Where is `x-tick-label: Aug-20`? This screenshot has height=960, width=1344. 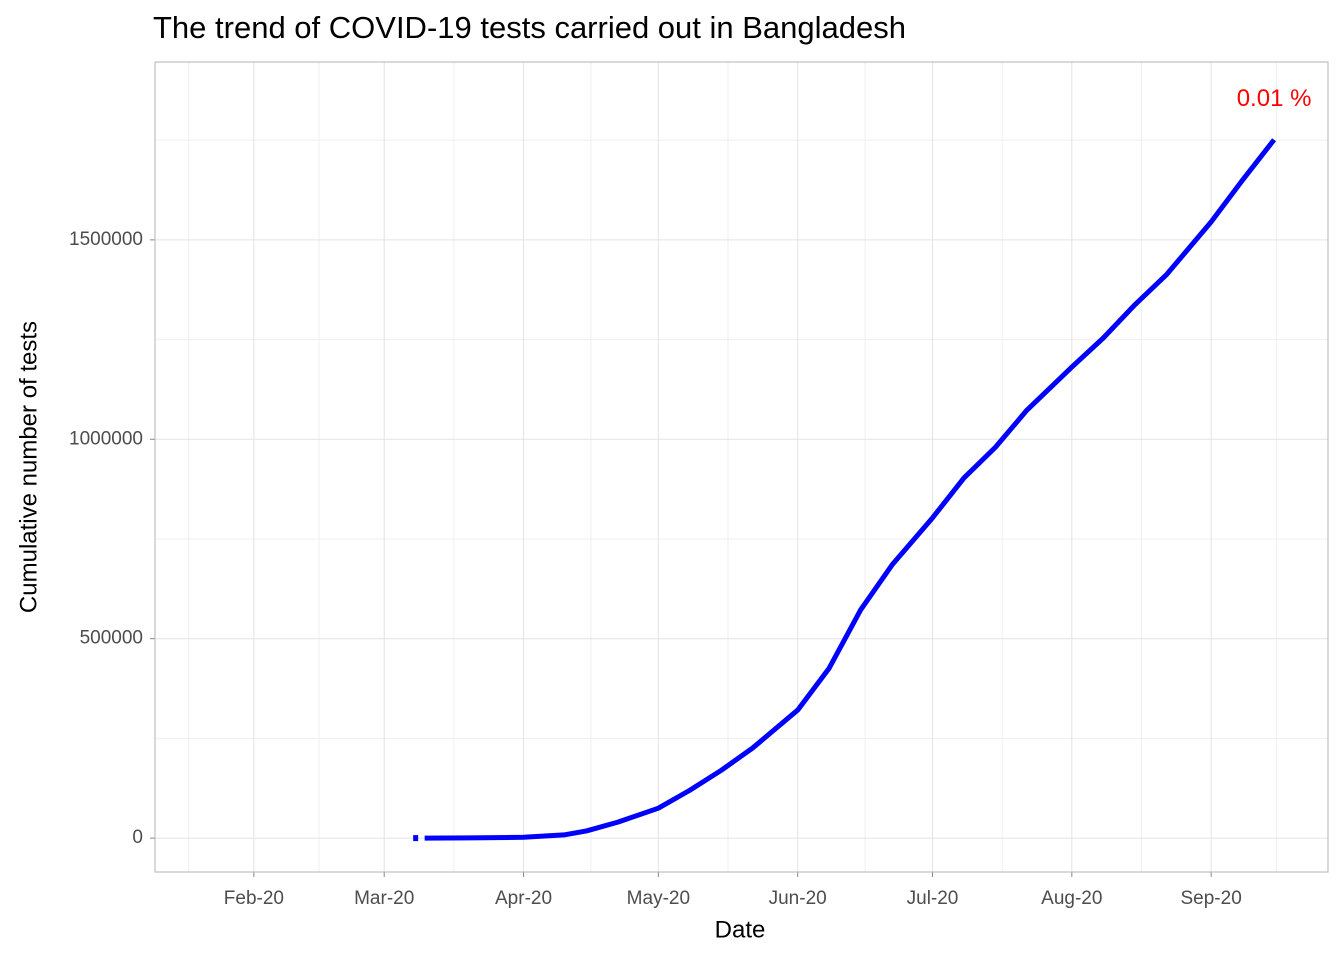
x-tick-label: Aug-20 is located at coordinates (1071, 898).